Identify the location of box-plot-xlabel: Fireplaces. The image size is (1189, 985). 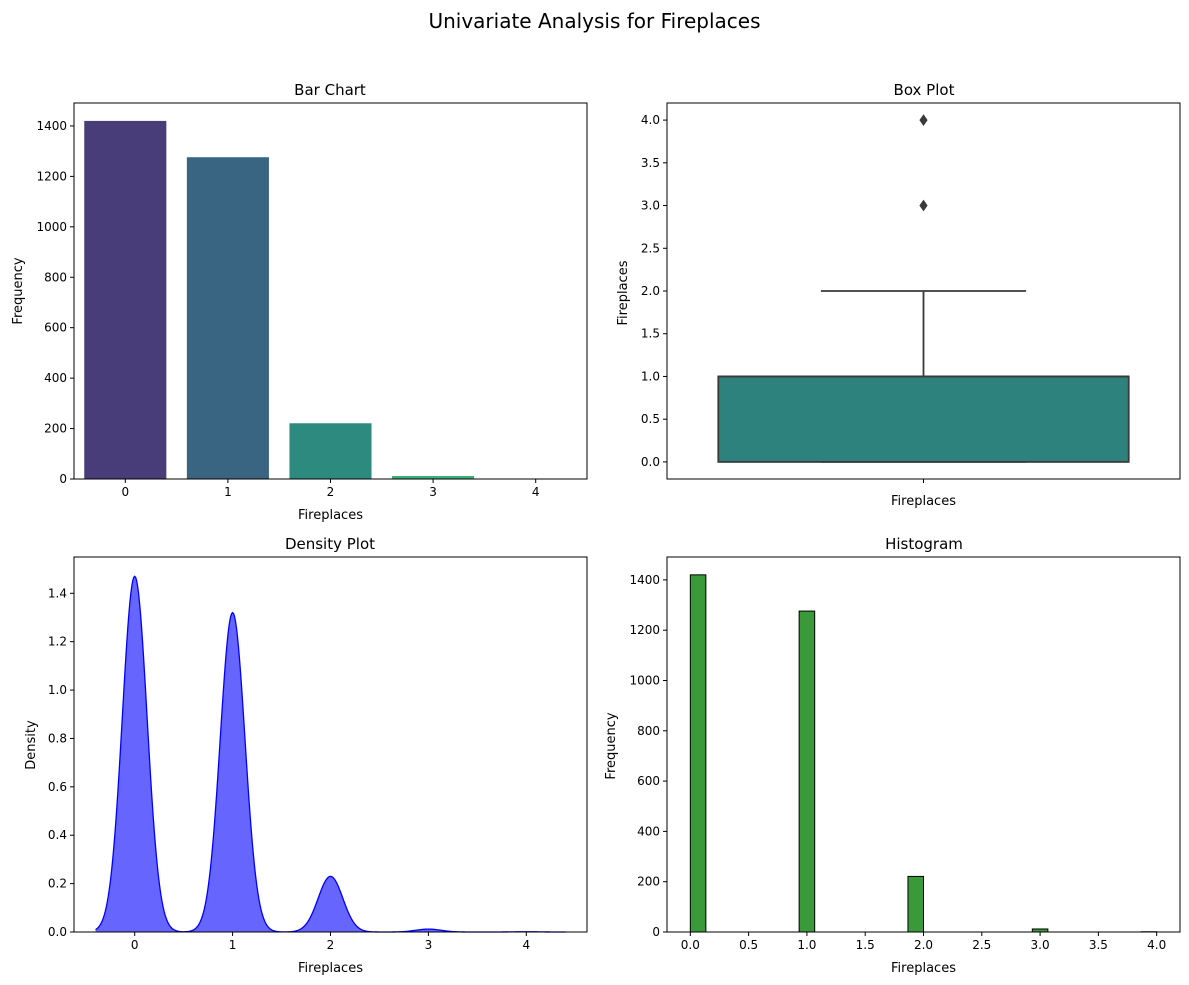
(923, 501).